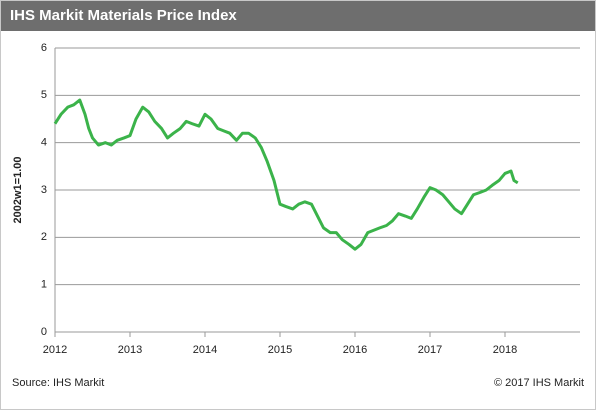 This screenshot has height=415, width=596. What do you see at coordinates (44, 332) in the screenshot?
I see `y-tick-label: 0` at bounding box center [44, 332].